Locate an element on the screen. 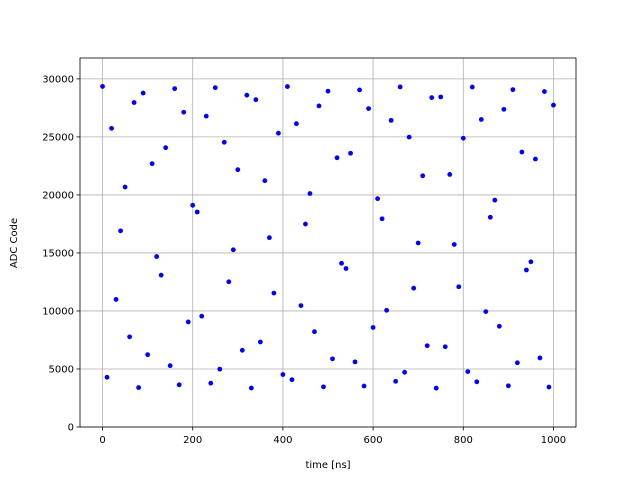 This screenshot has height=480, width=640. y-axis-label: ADC Code is located at coordinates (14, 243).